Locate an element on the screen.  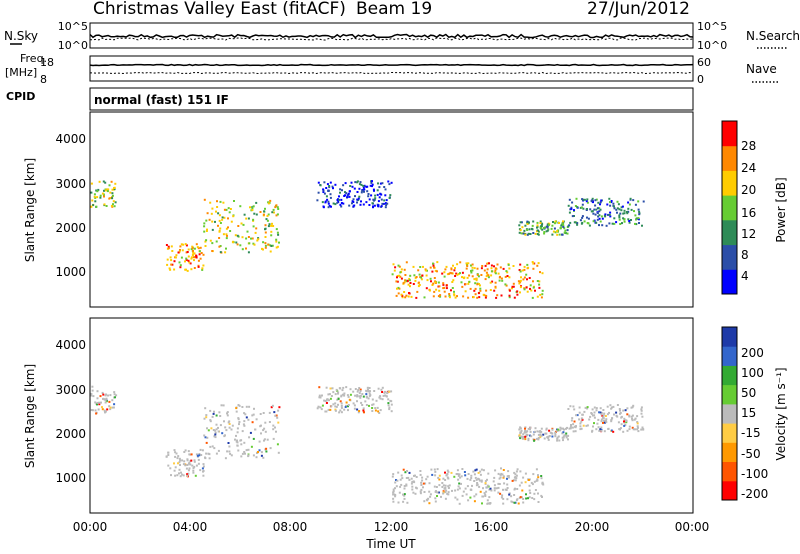
nsky-strip: N.Sky 10^5 10^0 10^5 10^0 N.Search is located at coordinates (402, 36).